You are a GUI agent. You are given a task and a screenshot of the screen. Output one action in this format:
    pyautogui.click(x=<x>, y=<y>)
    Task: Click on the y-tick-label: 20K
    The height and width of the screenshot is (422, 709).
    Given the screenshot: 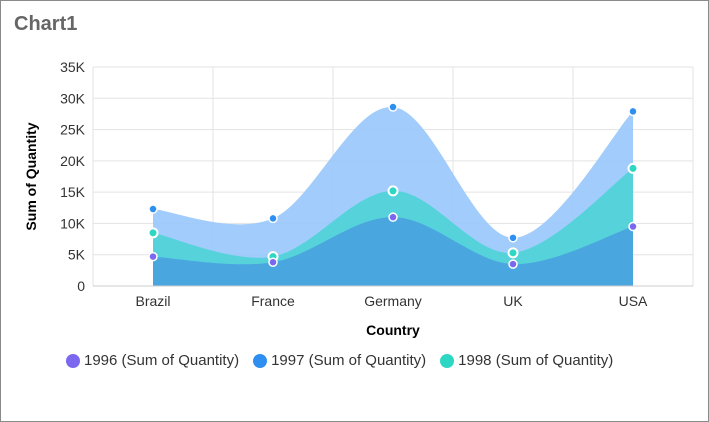 What is the action you would take?
    pyautogui.click(x=73, y=161)
    